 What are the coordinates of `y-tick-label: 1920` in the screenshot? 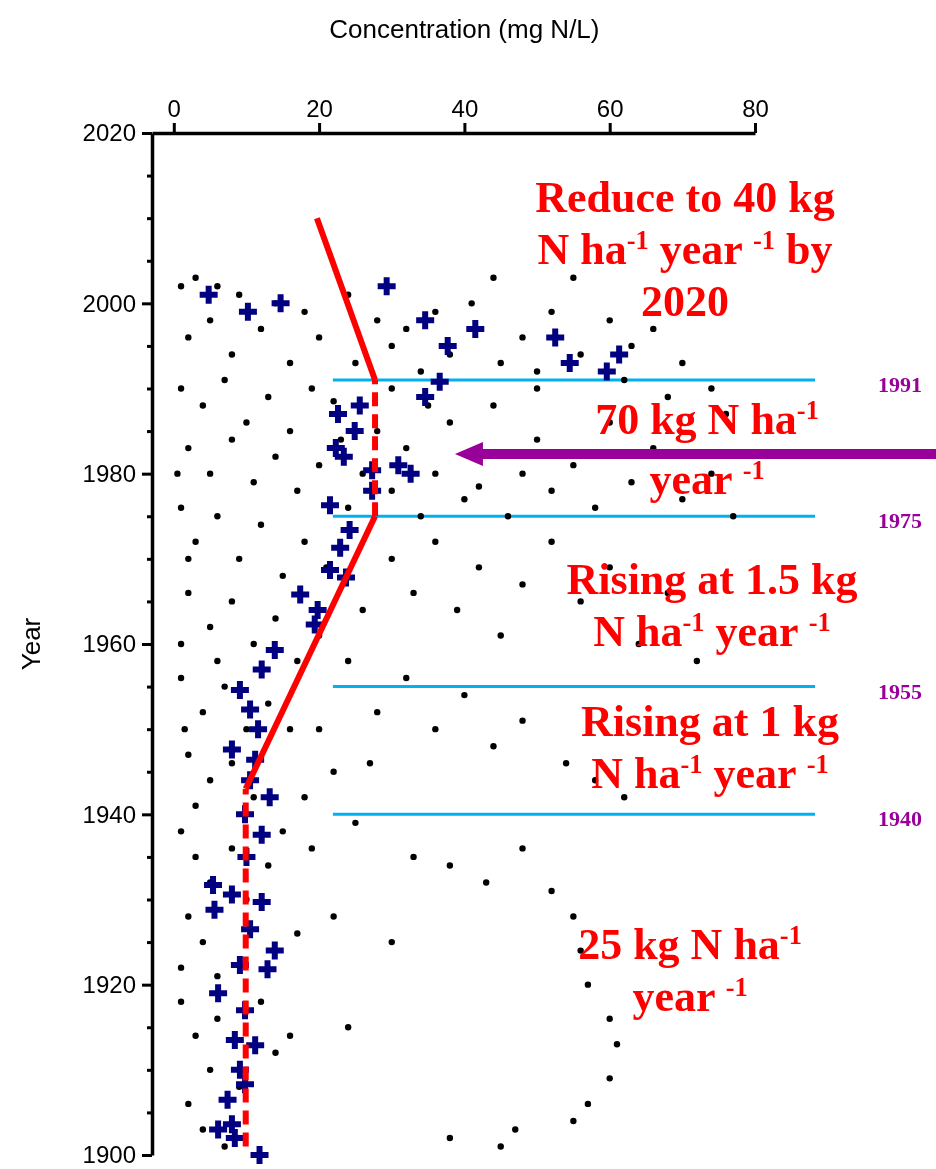 It's located at (109, 984).